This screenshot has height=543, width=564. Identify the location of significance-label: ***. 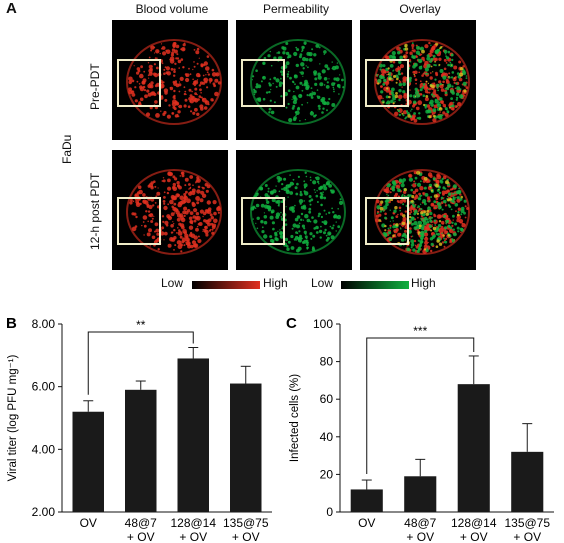
(420, 331).